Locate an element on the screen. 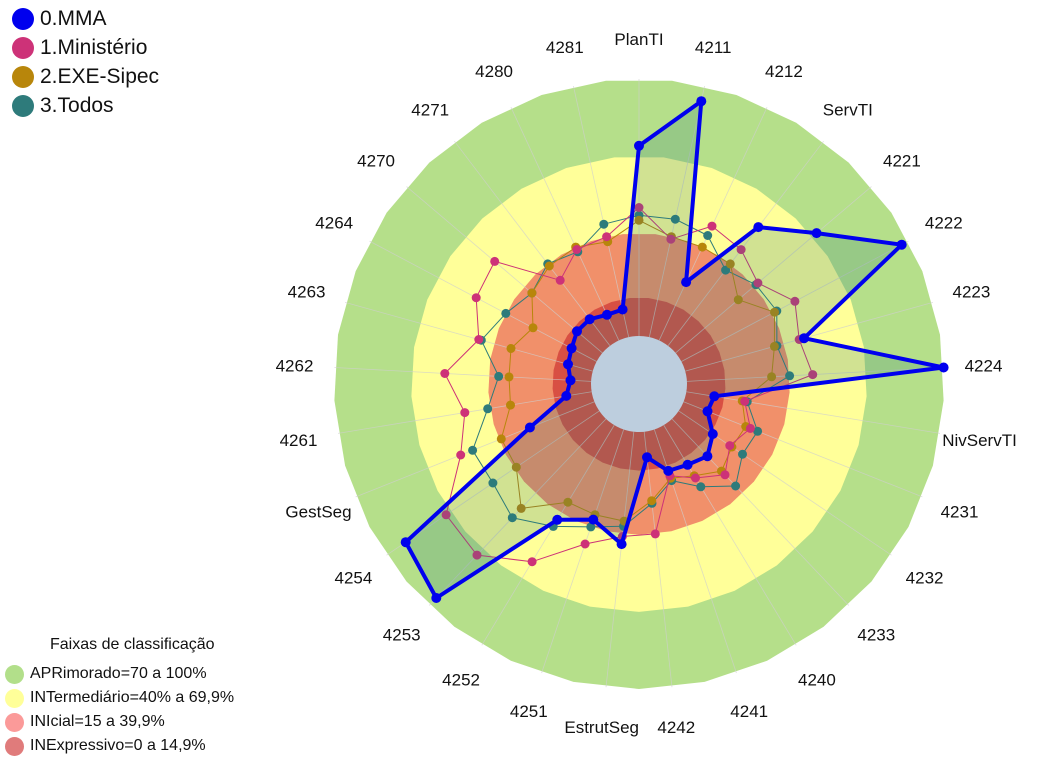  point-1-ministerio-nivservti is located at coordinates (745, 401).